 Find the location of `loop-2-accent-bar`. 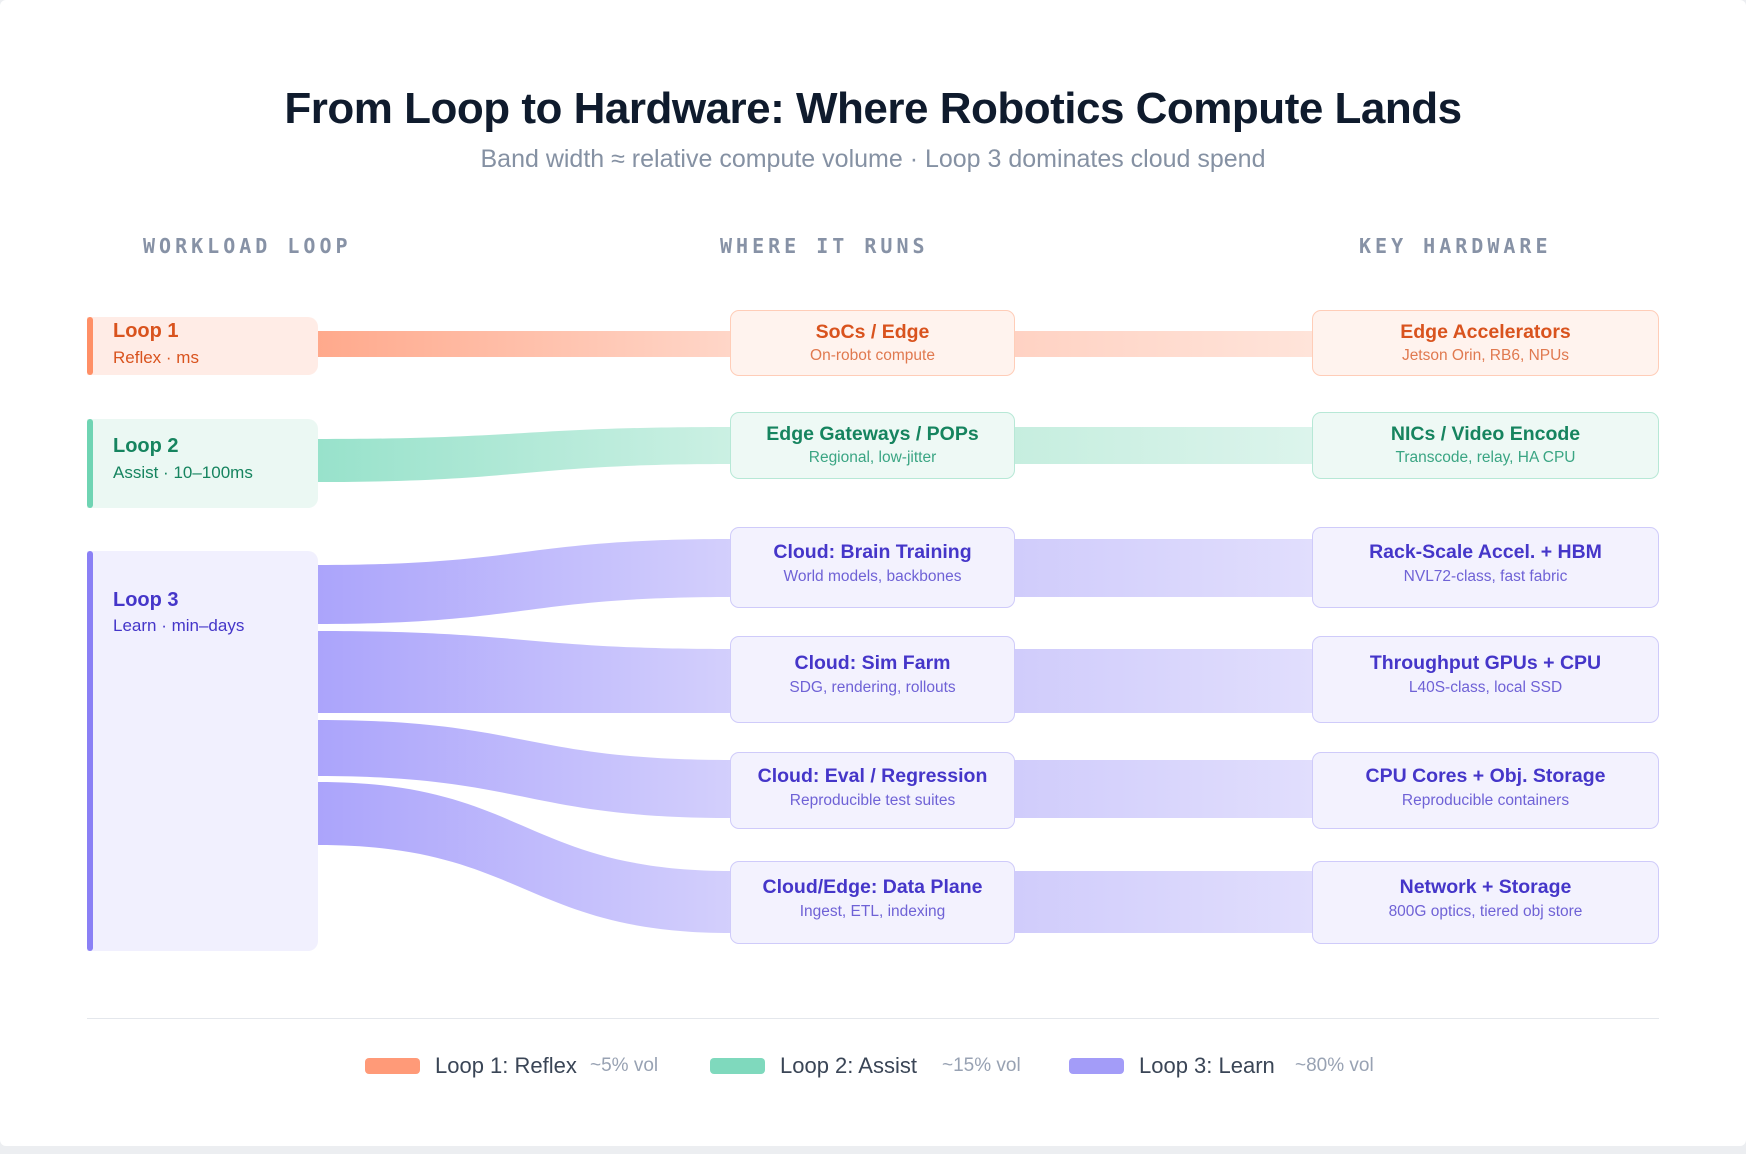

loop-2-accent-bar is located at coordinates (90, 463).